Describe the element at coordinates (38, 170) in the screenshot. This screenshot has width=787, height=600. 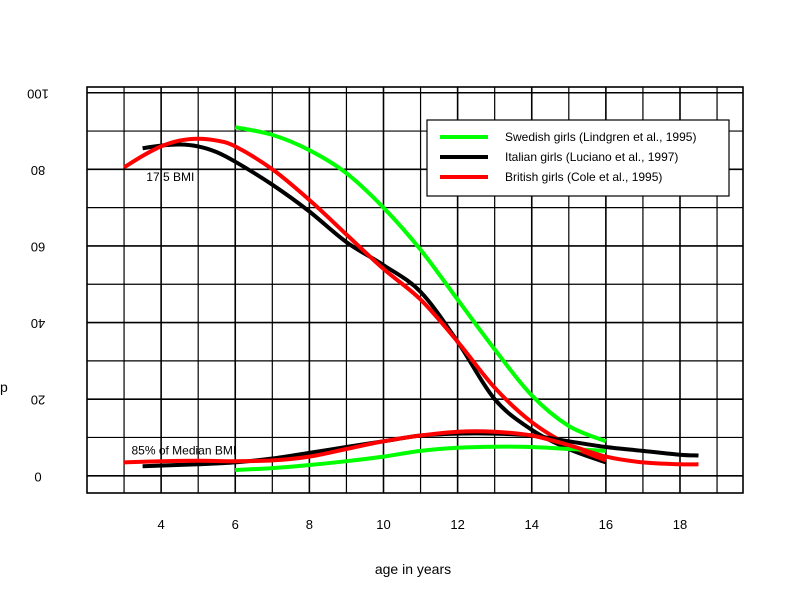
I see `y-tick-label: 80` at that location.